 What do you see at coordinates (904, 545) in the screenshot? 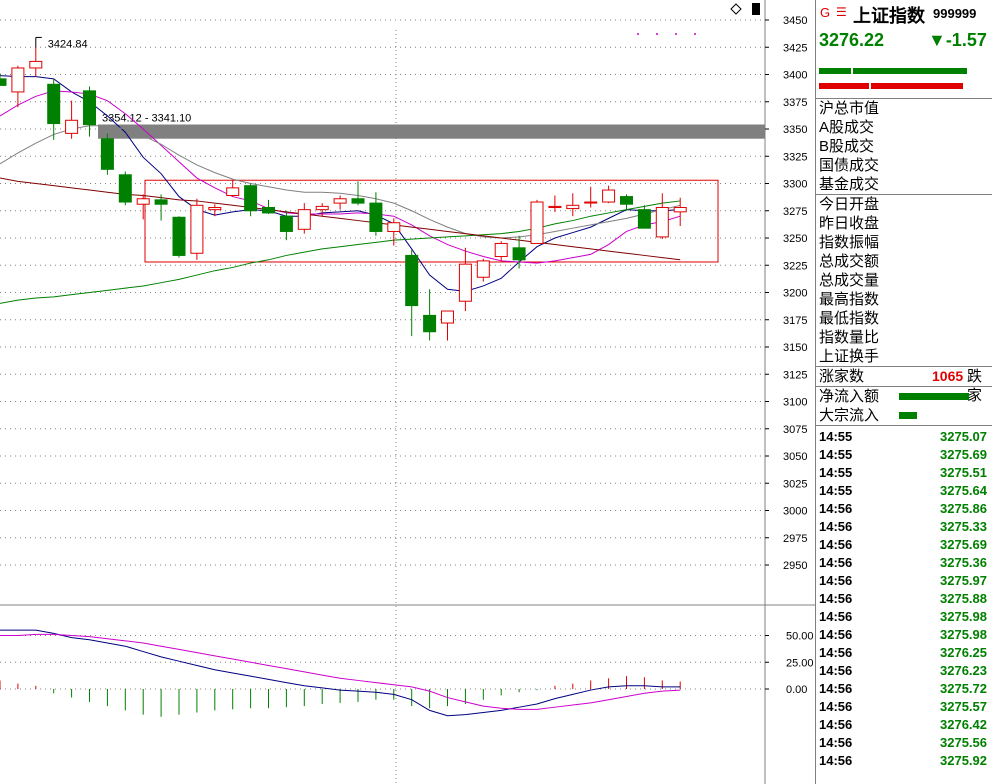
I see `tick-row: 14:56 3275.69` at bounding box center [904, 545].